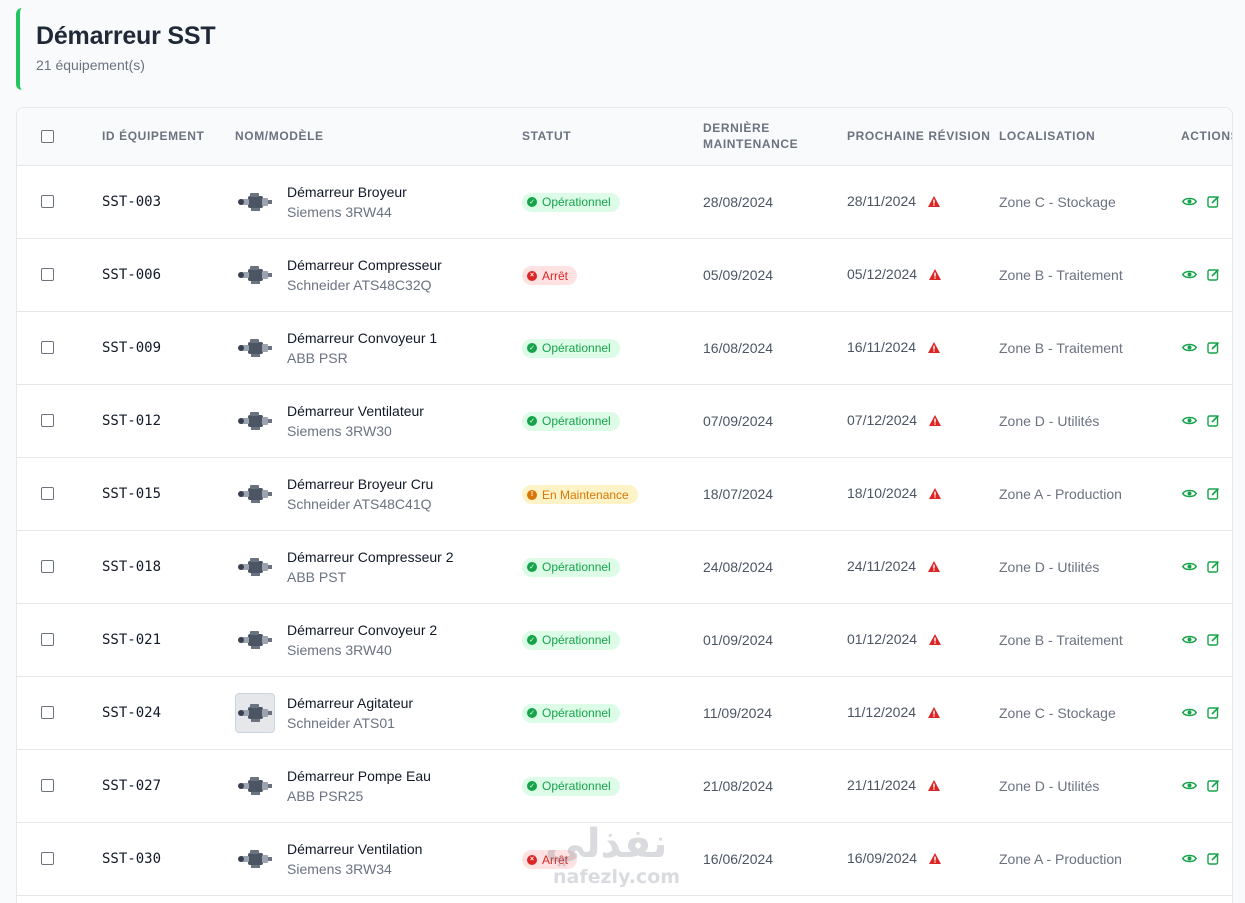 The height and width of the screenshot is (903, 1245). I want to click on equipment-model: Siemens 3RW30, so click(339, 430).